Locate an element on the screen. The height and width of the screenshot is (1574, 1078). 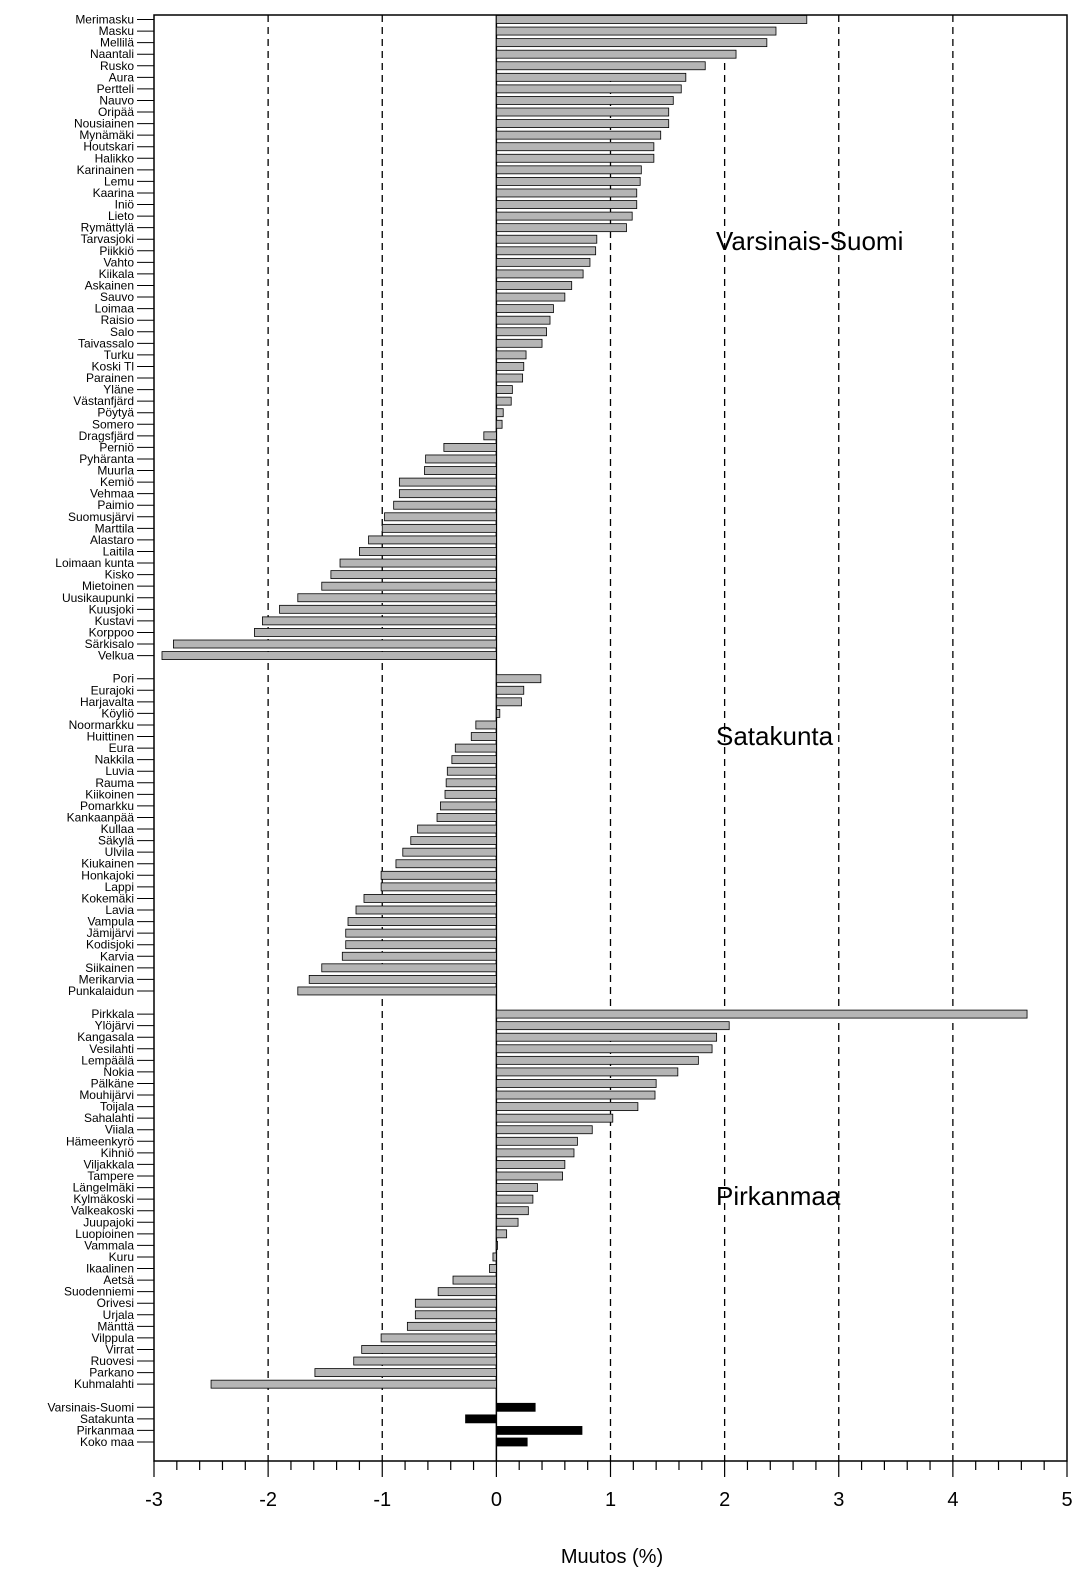
bar-luopioinen is located at coordinates (501, 1234).